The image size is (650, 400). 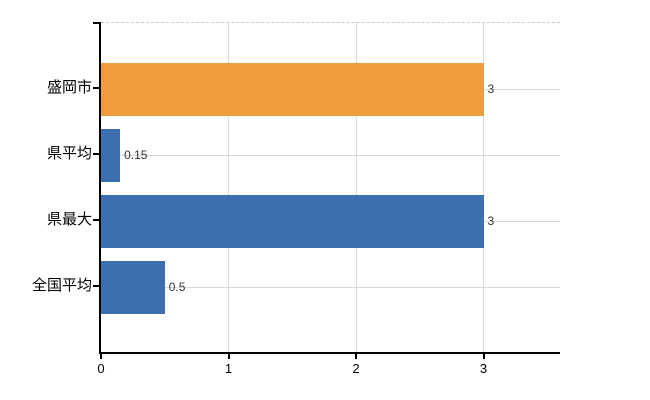 What do you see at coordinates (356, 368) in the screenshot?
I see `x-axis-tick-label: 2` at bounding box center [356, 368].